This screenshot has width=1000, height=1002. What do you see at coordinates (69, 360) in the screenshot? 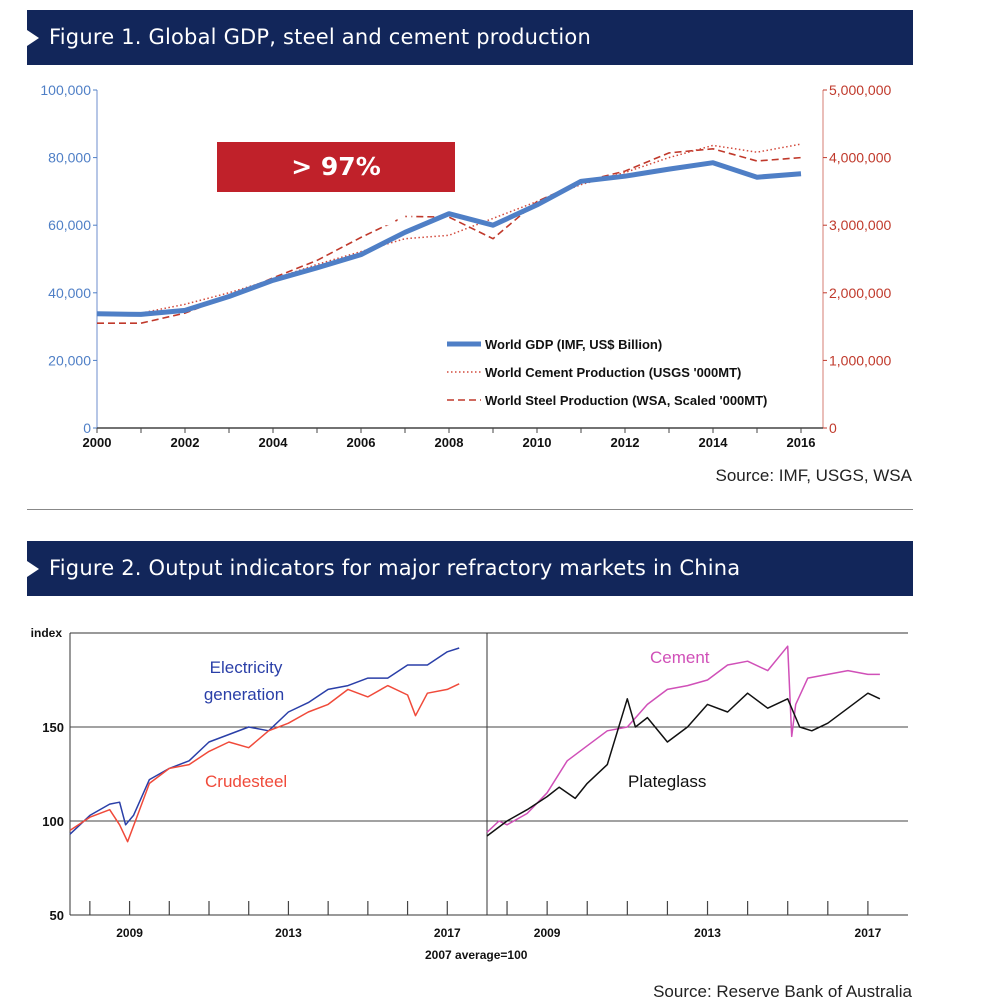
I see `left-tick-label: 20,000` at bounding box center [69, 360].